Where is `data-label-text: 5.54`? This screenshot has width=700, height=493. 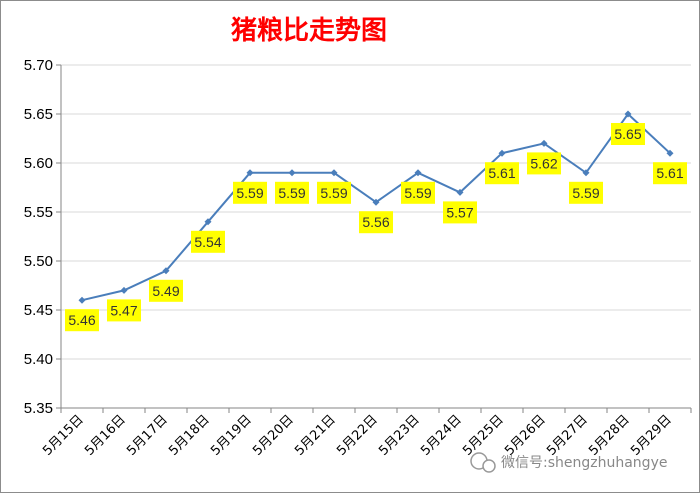 data-label-text: 5.54 is located at coordinates (207, 242).